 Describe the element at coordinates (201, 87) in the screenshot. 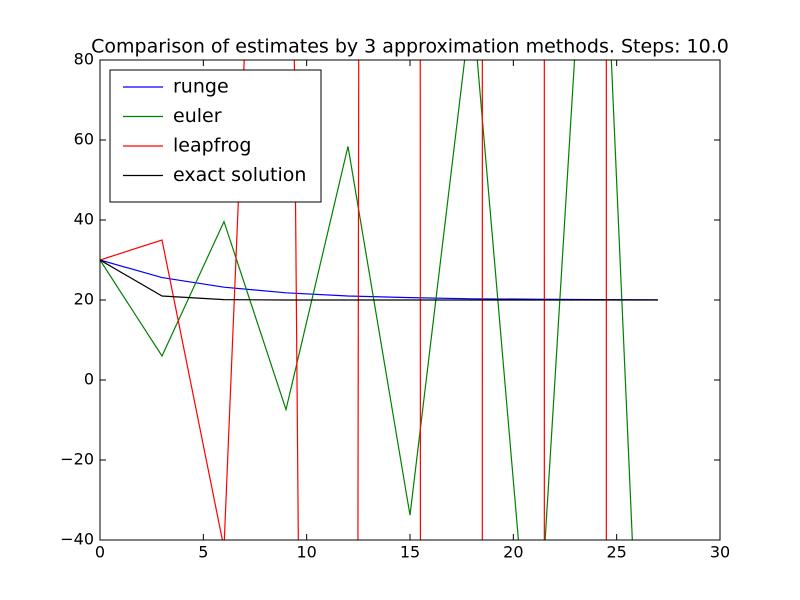

I see `legend-label: runge` at that location.